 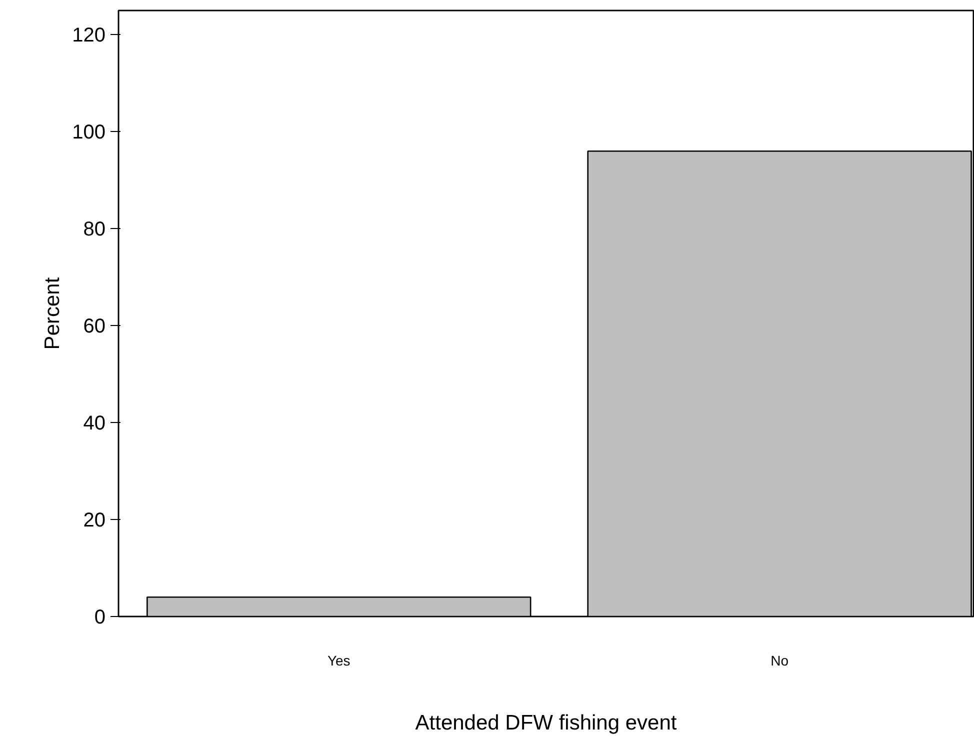 I want to click on y-tick-label: 0, so click(x=100, y=617).